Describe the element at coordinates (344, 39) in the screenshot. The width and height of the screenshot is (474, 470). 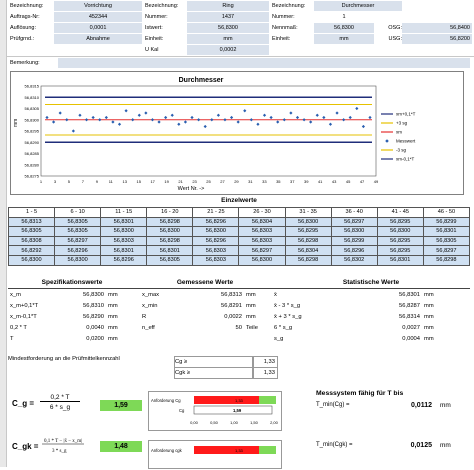
I see `col3-value-3: mm` at that location.